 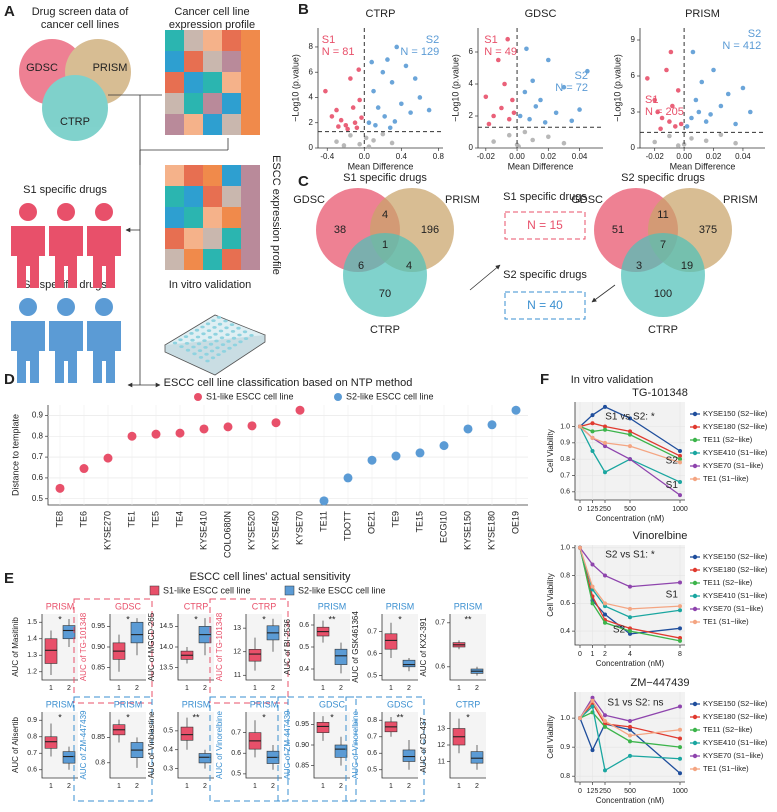 I want to click on y-axis-label: AUC of Vinblastine, so click(x=151, y=745).